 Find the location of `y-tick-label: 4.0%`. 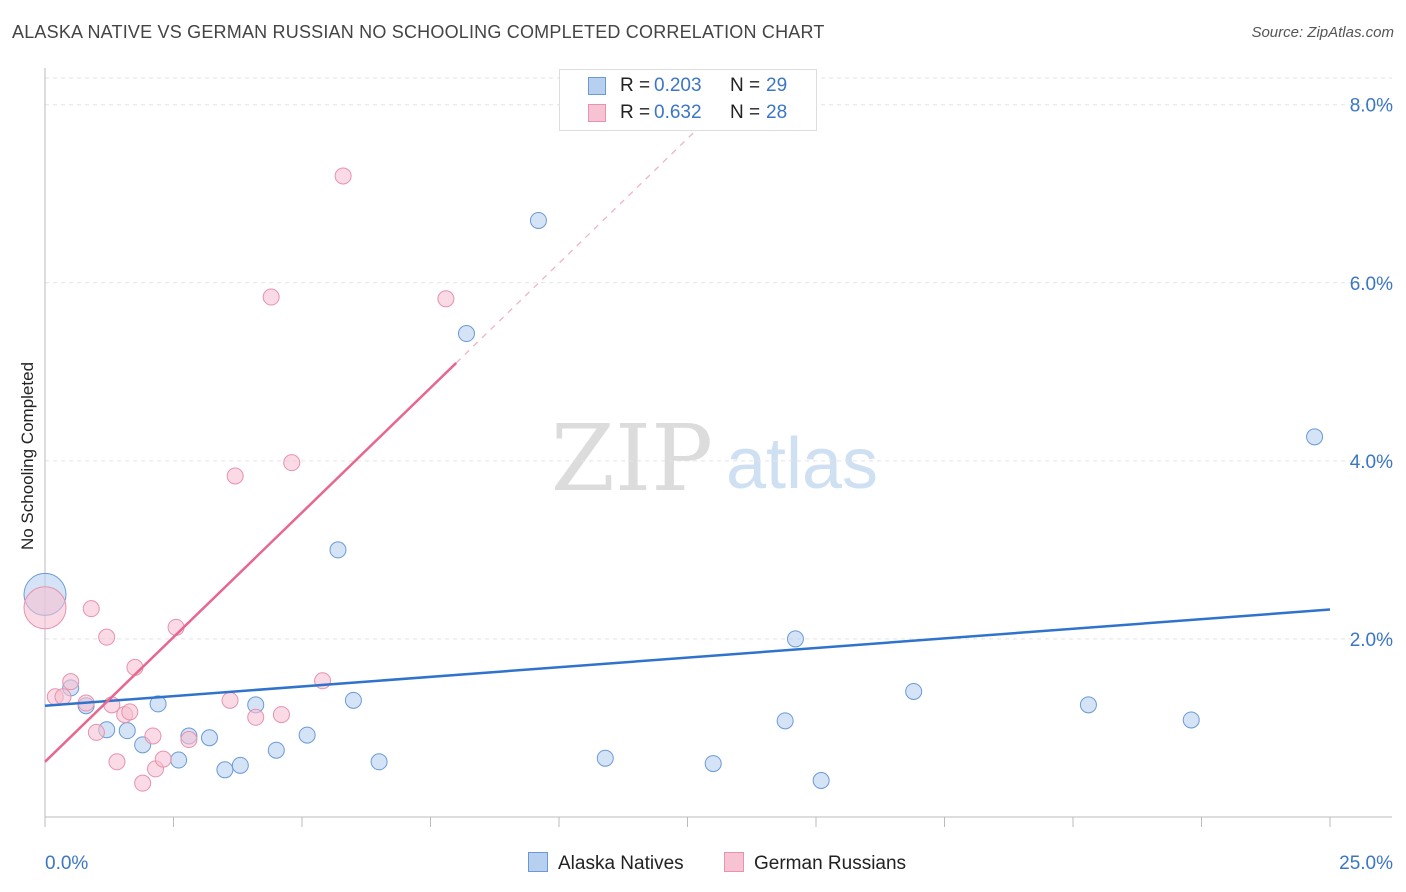

y-tick-label: 4.0% is located at coordinates (1371, 462).